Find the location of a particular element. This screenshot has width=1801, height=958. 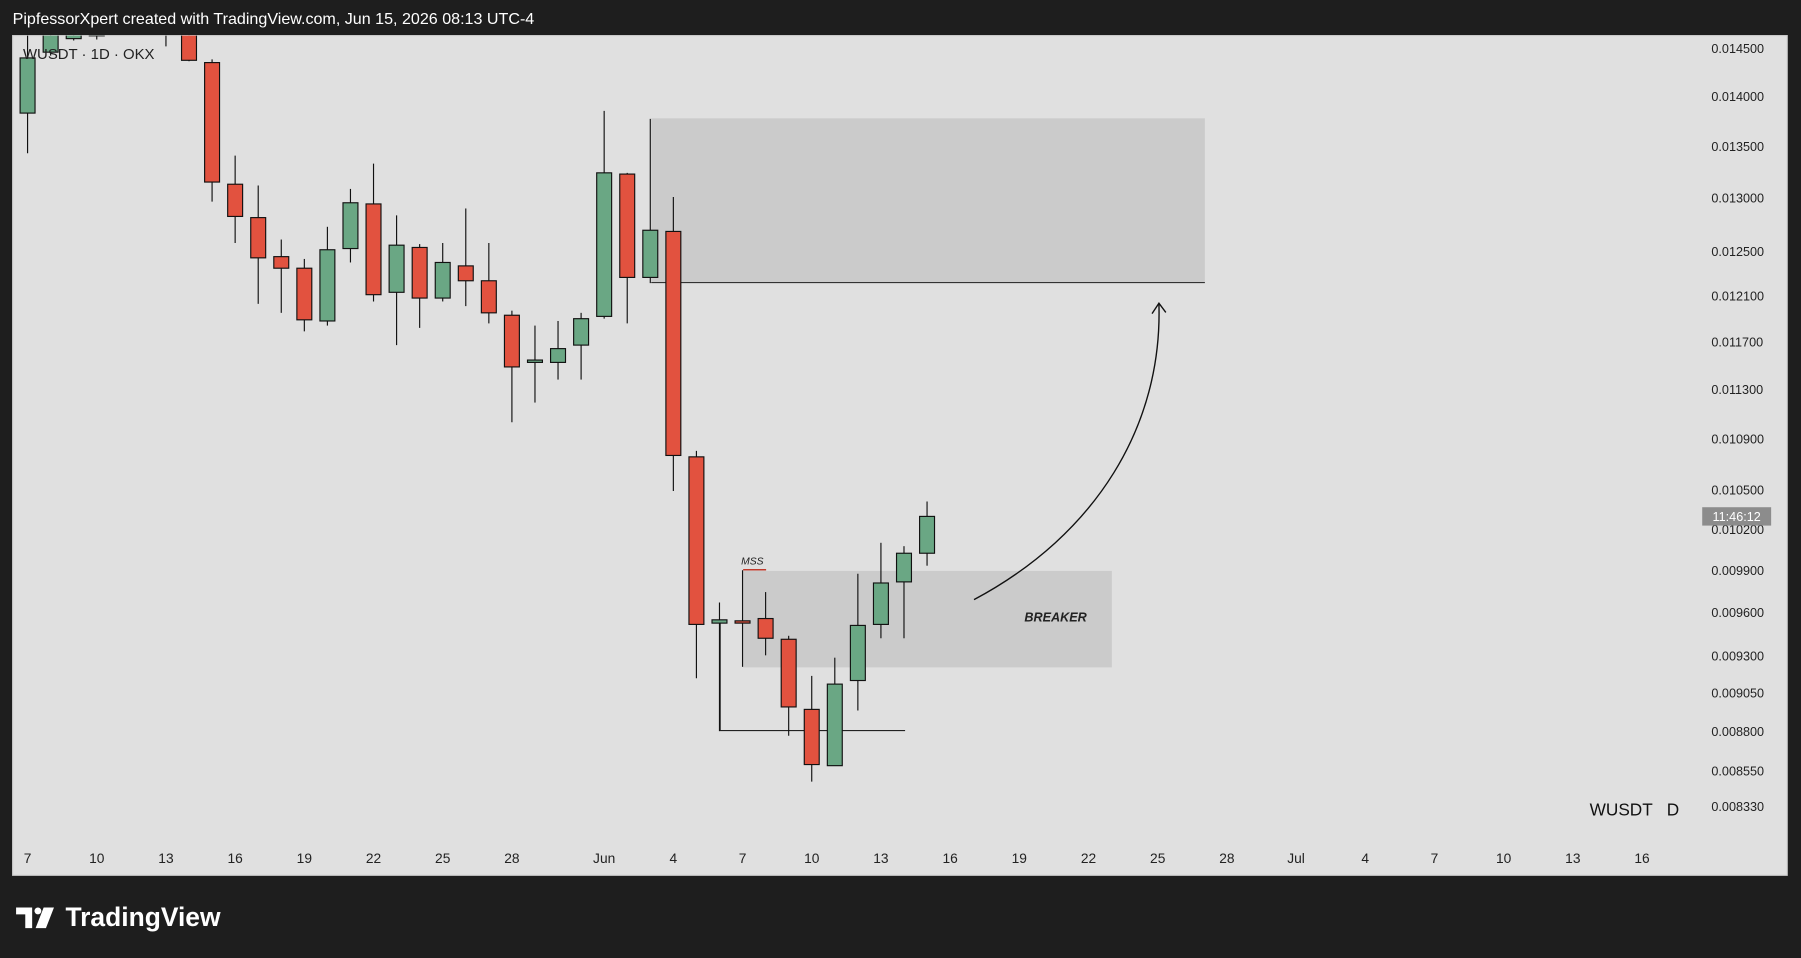

structure-line is located at coordinates (812, 676).